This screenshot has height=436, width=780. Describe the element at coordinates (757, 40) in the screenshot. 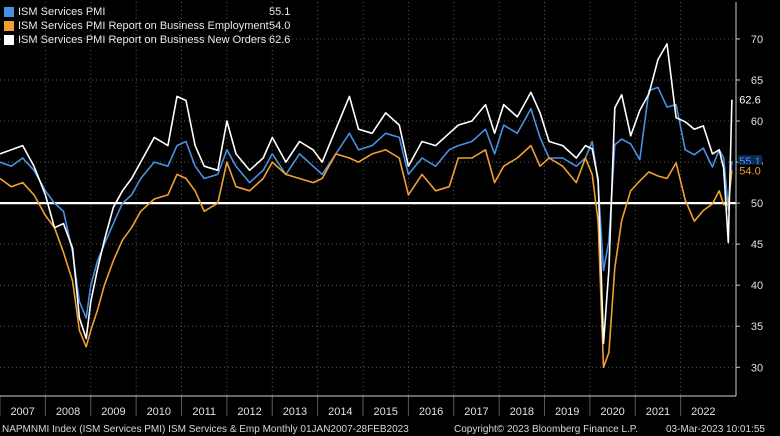

I see `y-tick-label: 70` at that location.